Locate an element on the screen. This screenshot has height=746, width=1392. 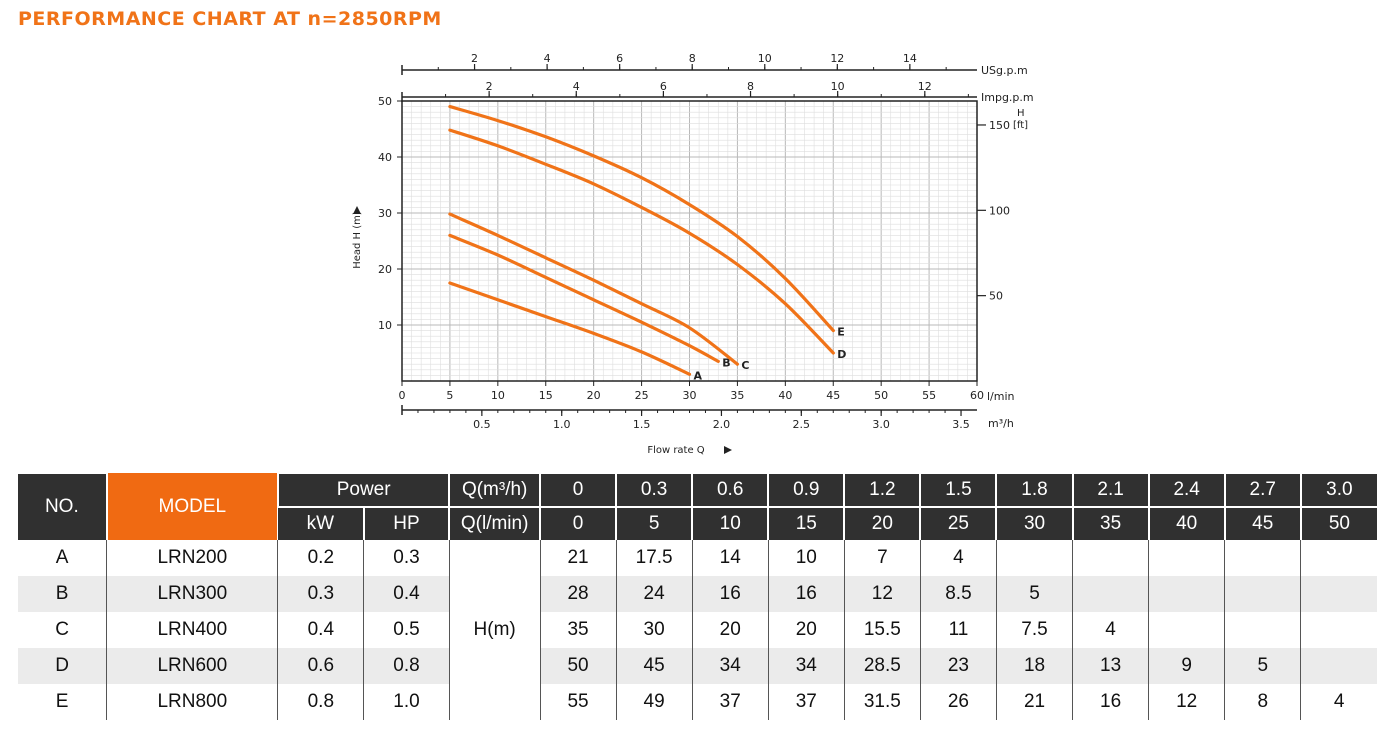
secondary-tick-label: 3.5 is located at coordinates (961, 424).